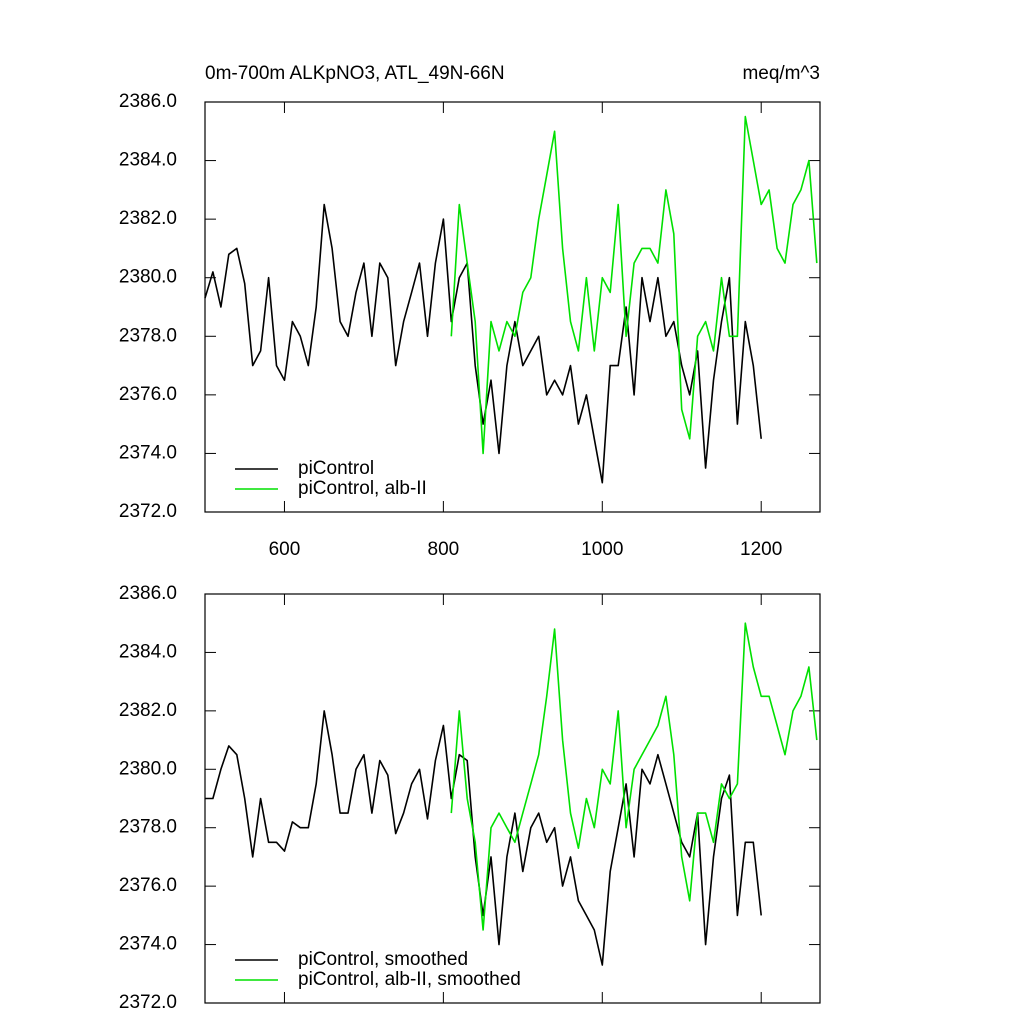 The width and height of the screenshot is (1024, 1024). Describe the element at coordinates (383, 959) in the screenshot. I see `legend-label: piControl, smoothed` at that location.